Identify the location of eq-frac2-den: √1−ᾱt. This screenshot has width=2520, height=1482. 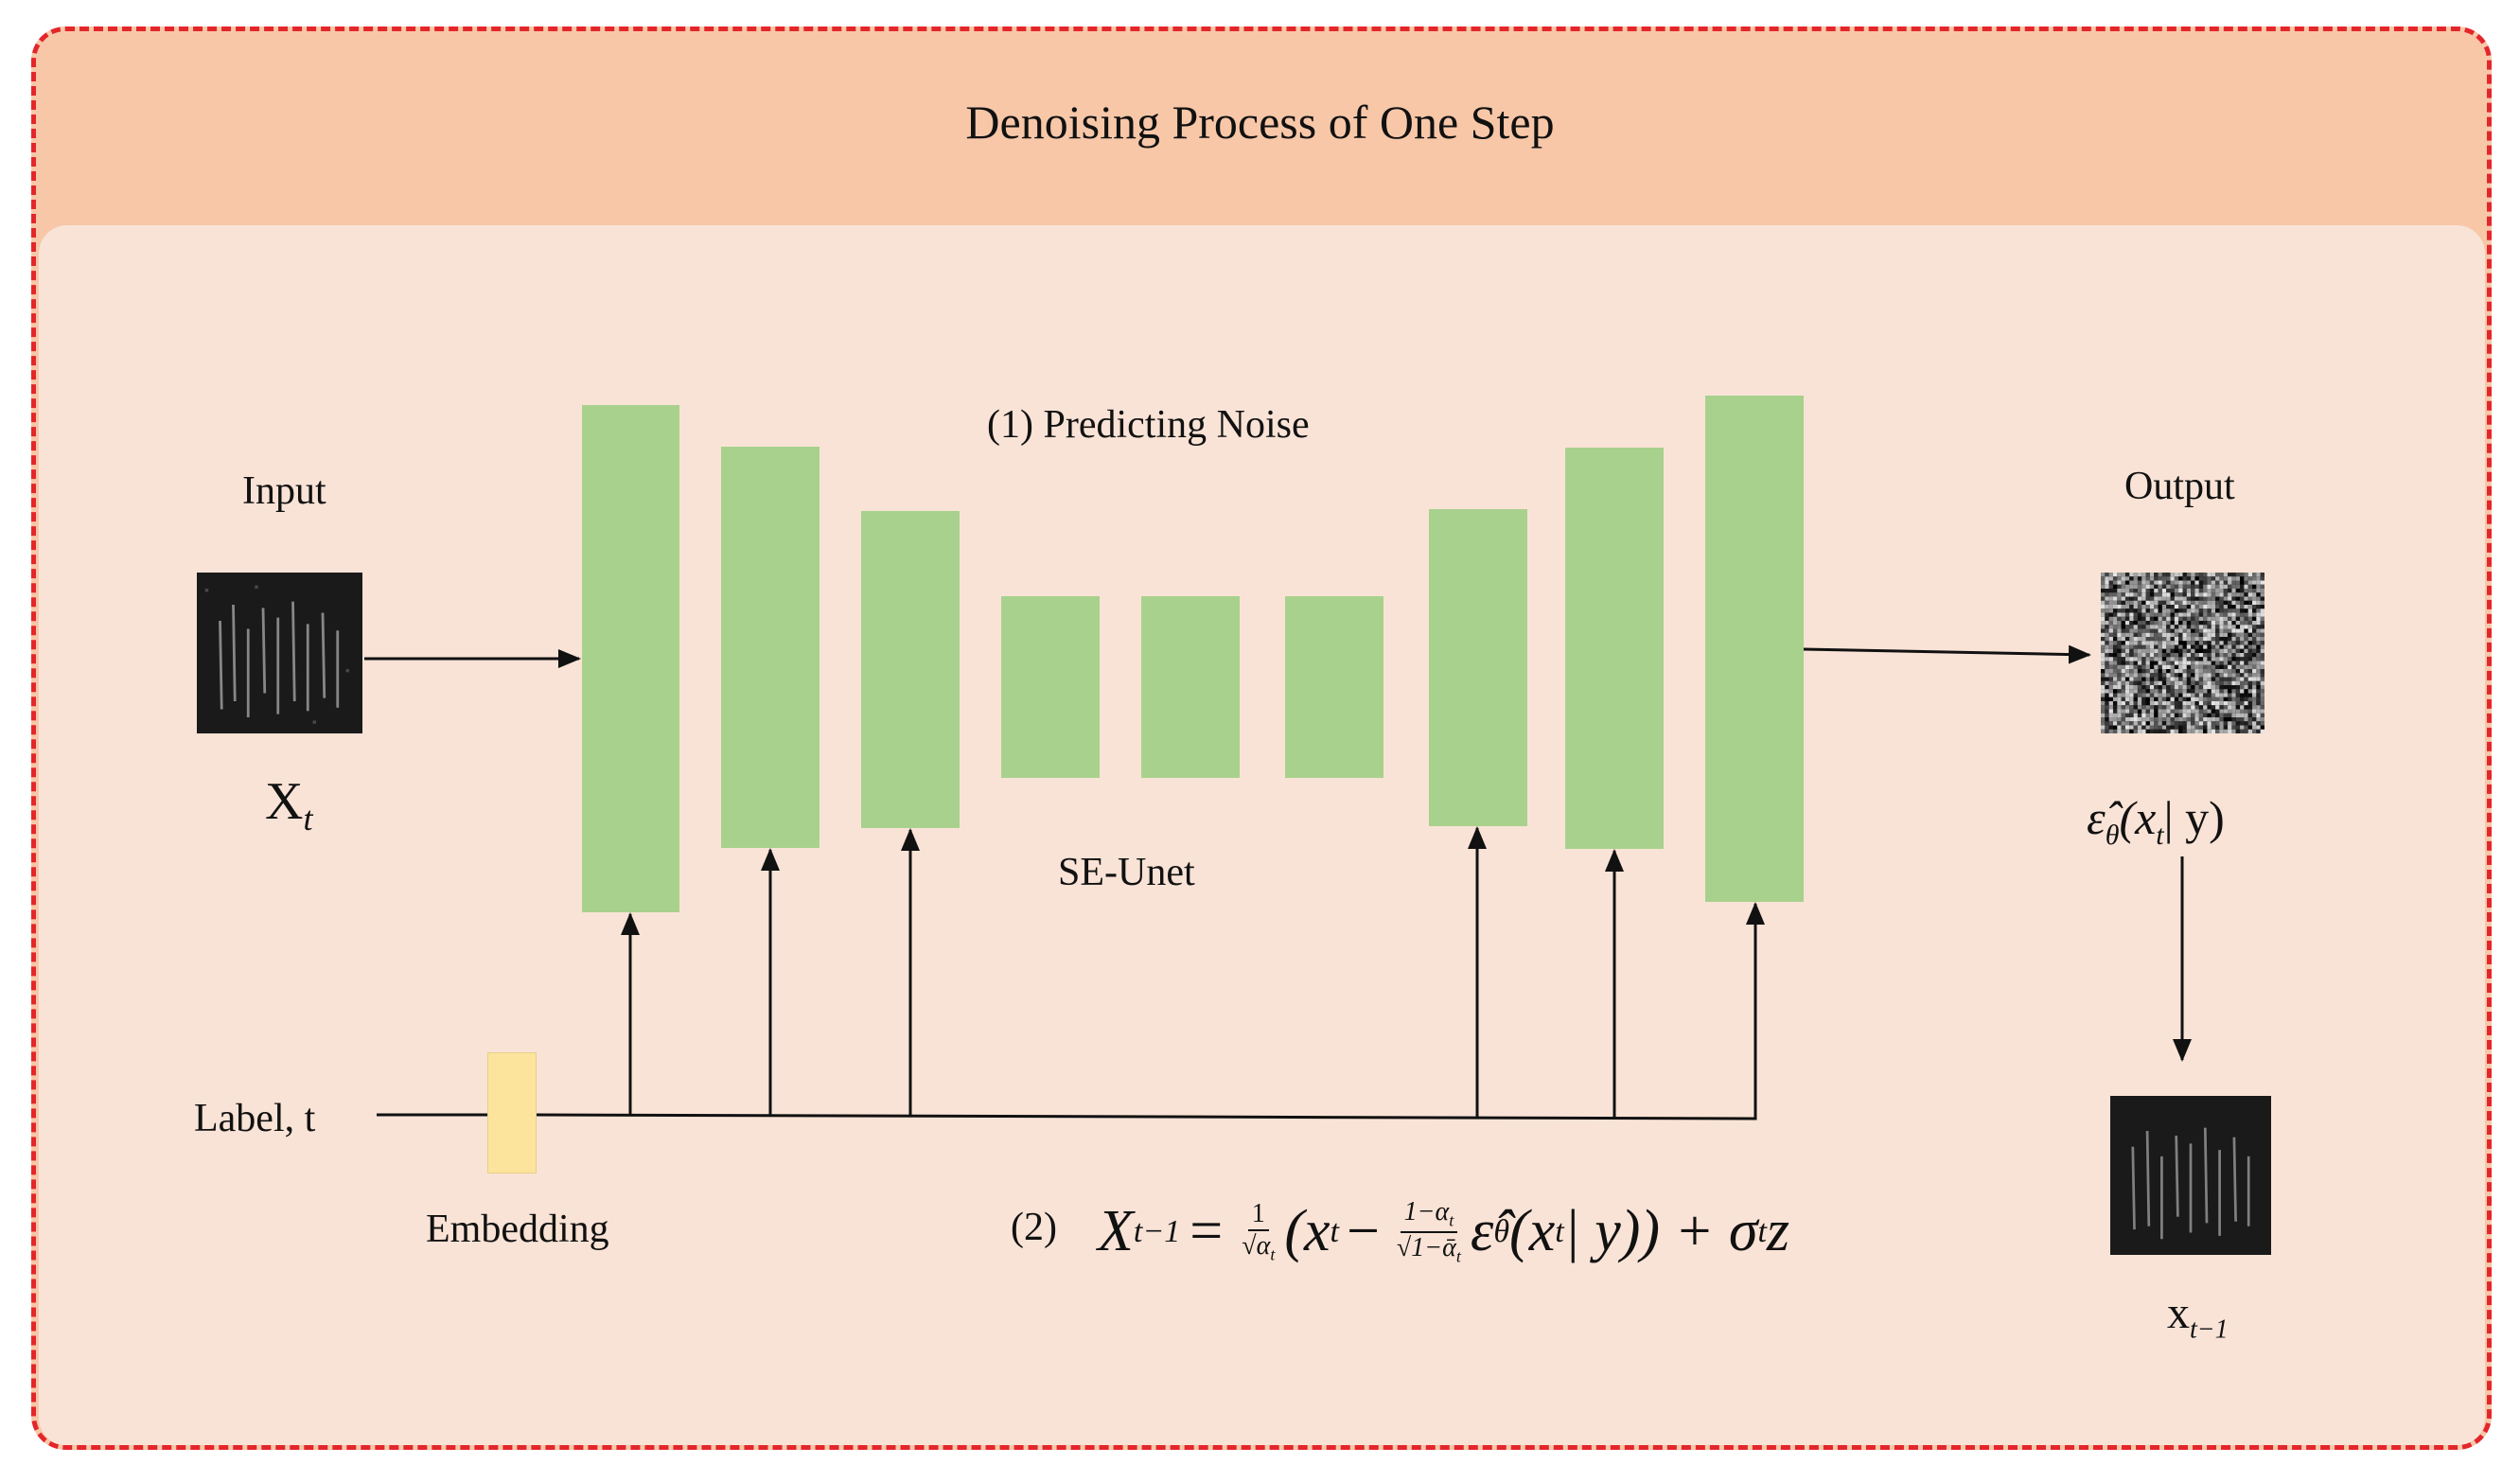
(1429, 1250).